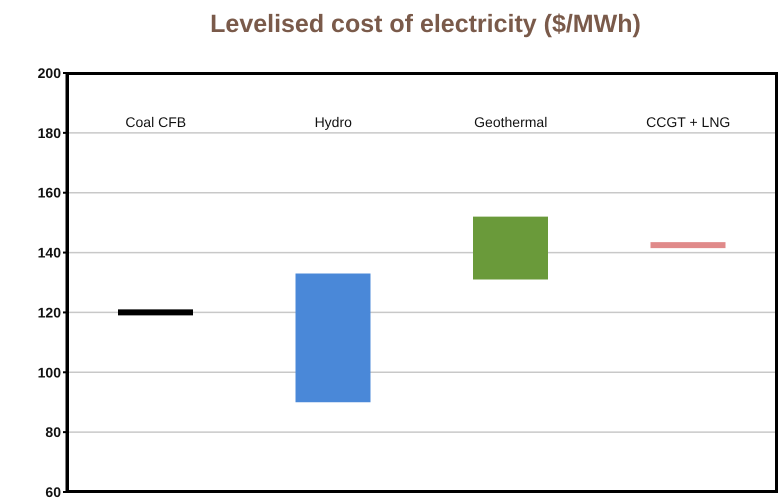 Image resolution: width=784 pixels, height=498 pixels. I want to click on y-tick-label: 180, so click(50, 132).